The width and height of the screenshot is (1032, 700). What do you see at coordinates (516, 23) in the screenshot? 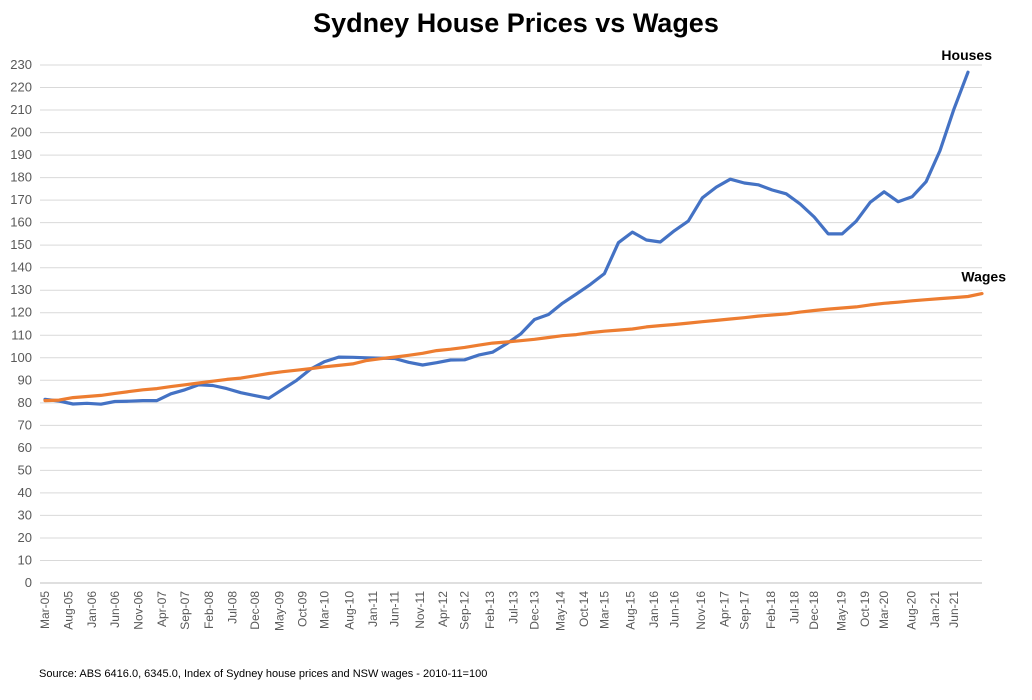
I see `chart-title: Sydney House Prices vs Wages` at bounding box center [516, 23].